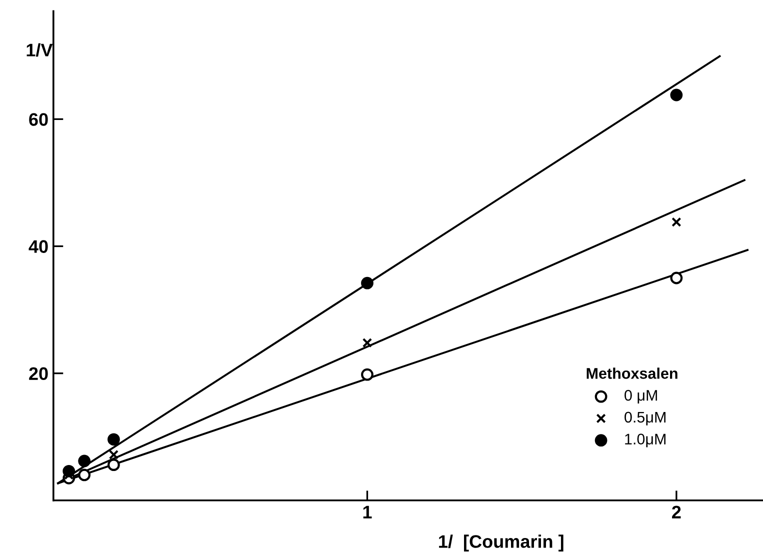 The image size is (763, 556). I want to click on legend-label: 0 μM, so click(640, 397).